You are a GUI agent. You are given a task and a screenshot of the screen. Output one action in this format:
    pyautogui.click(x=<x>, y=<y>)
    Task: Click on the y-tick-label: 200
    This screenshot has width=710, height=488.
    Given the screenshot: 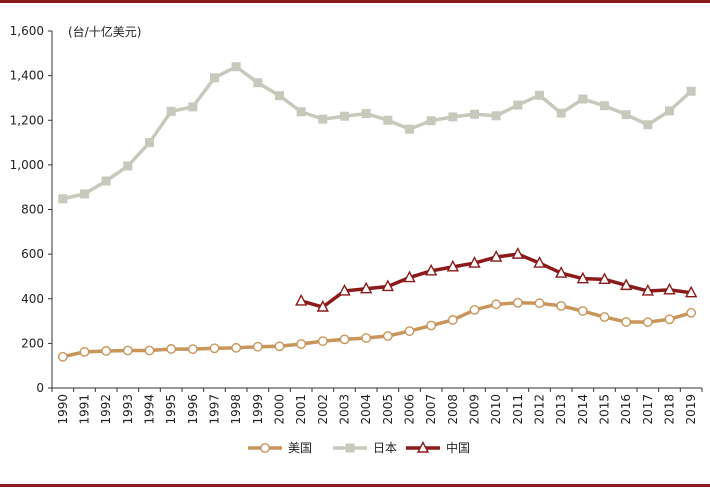 What is the action you would take?
    pyautogui.click(x=32, y=343)
    